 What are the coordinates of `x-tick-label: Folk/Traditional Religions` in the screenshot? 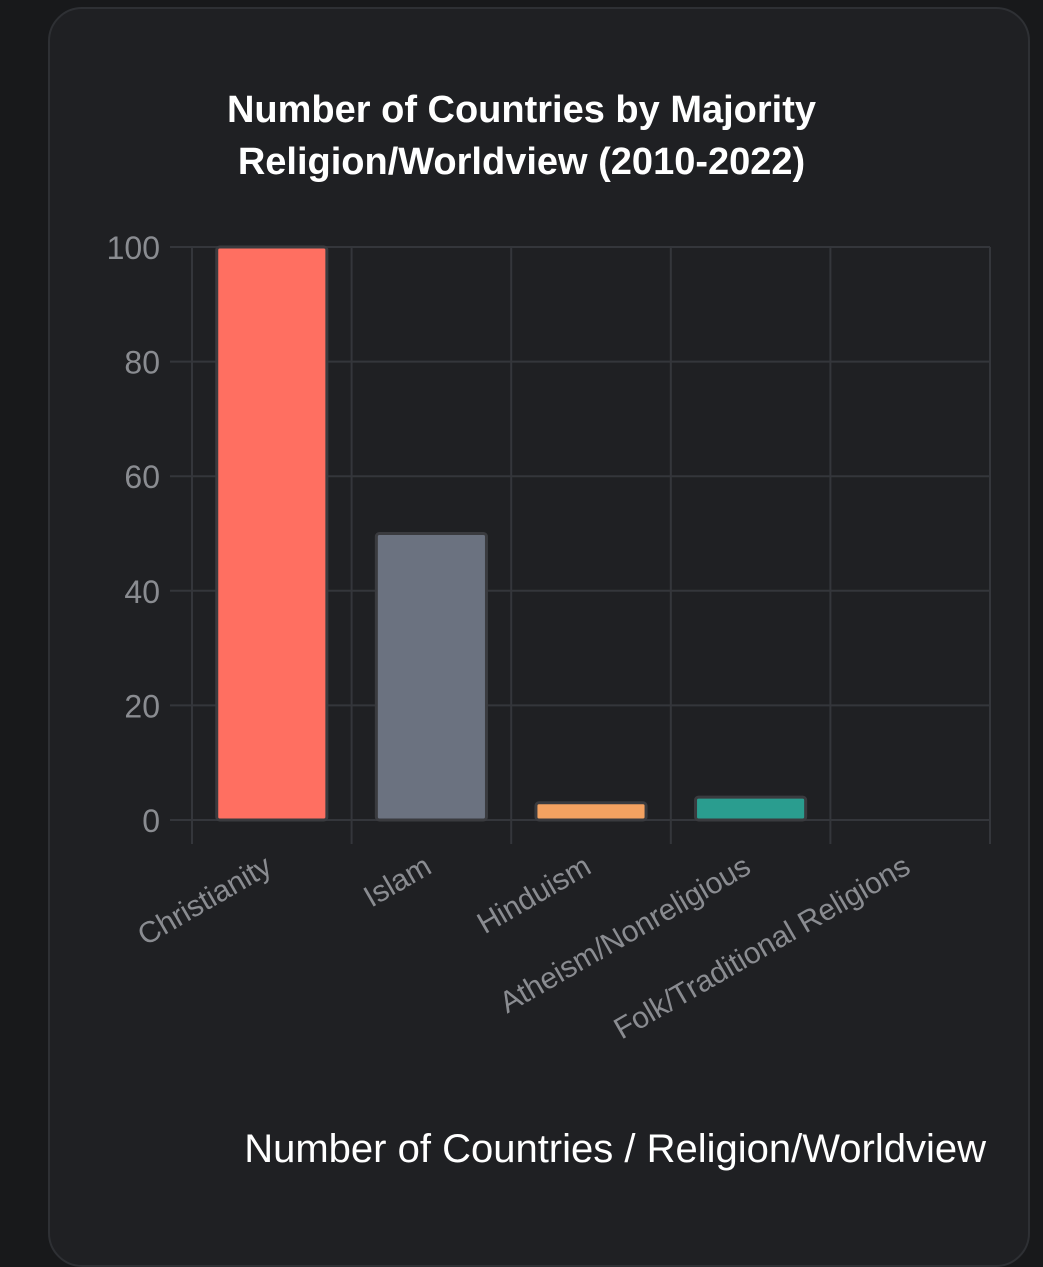 It's located at (761, 947).